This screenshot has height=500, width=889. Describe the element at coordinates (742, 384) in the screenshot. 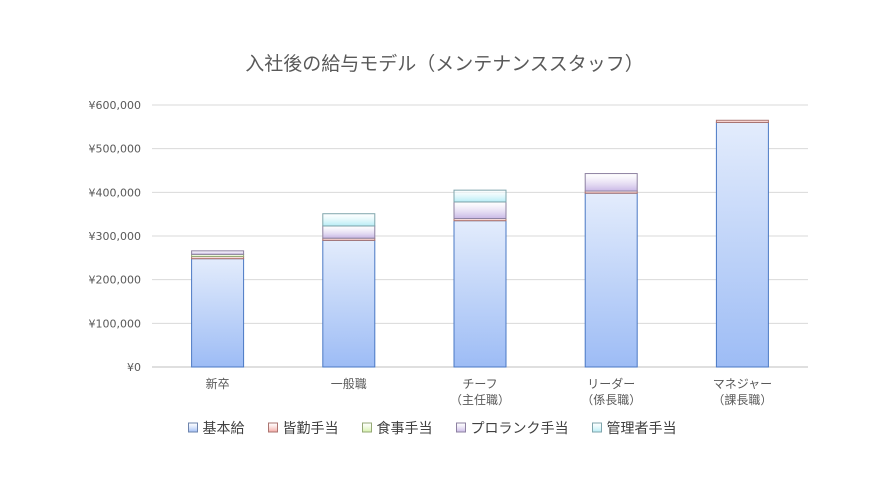

I see `x-tick-label: マネジャー` at that location.